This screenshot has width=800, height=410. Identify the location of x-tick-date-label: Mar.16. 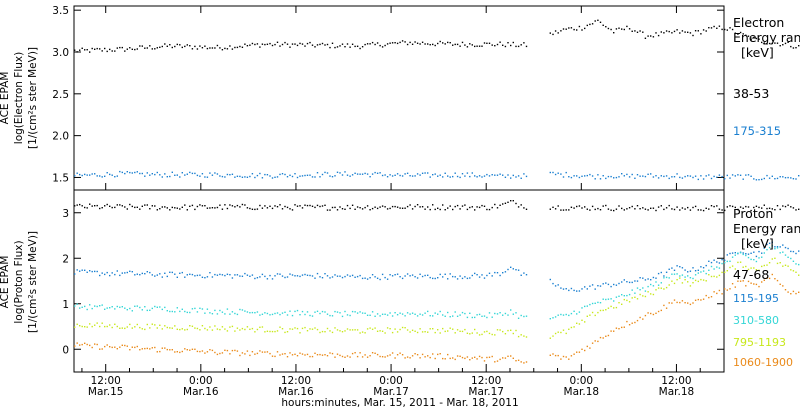
(296, 392).